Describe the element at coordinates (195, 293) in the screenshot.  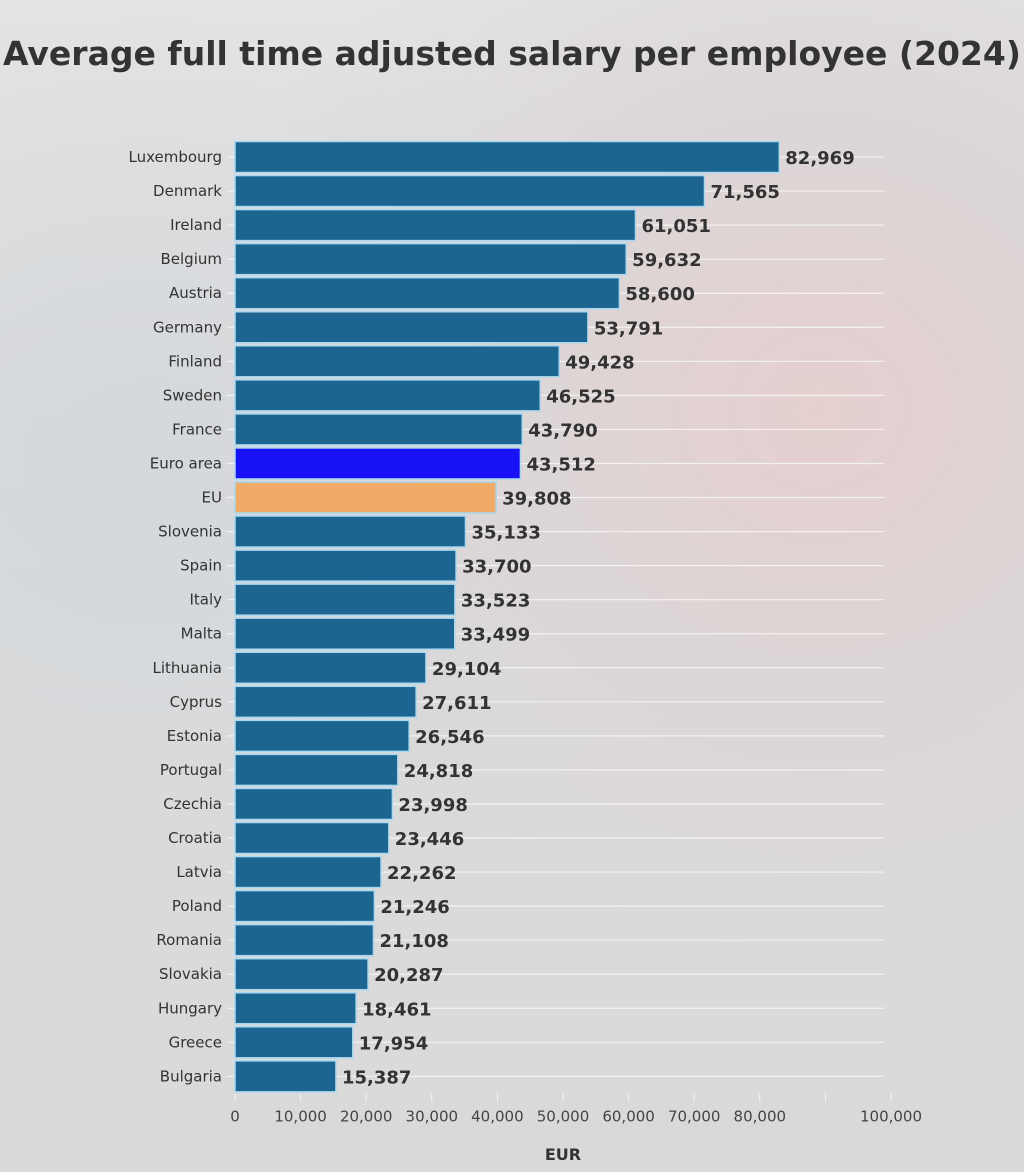
I see `category-label: Austria` at that location.